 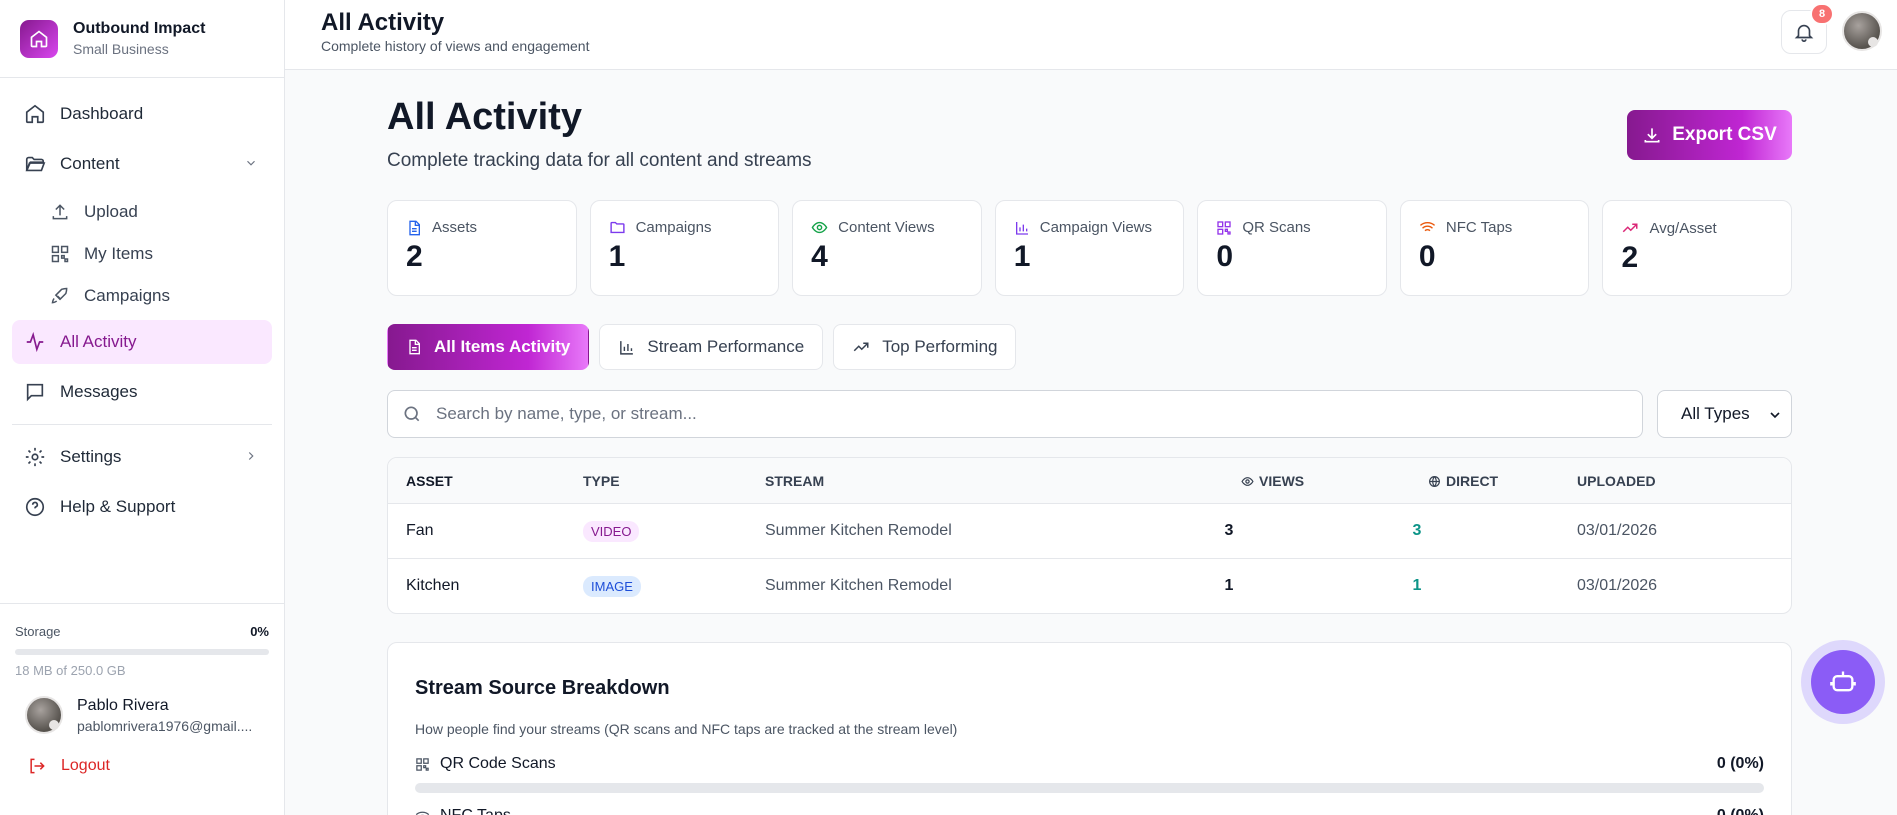 I want to click on qr-code-icon, so click(x=422, y=764).